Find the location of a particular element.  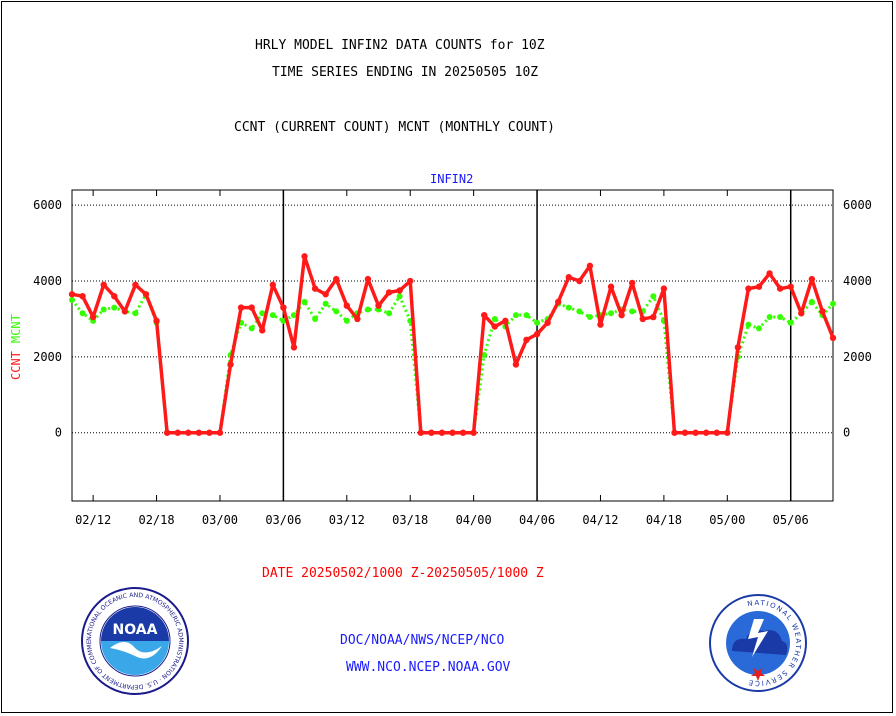

x-tick-label: 04/18 is located at coordinates (664, 520).